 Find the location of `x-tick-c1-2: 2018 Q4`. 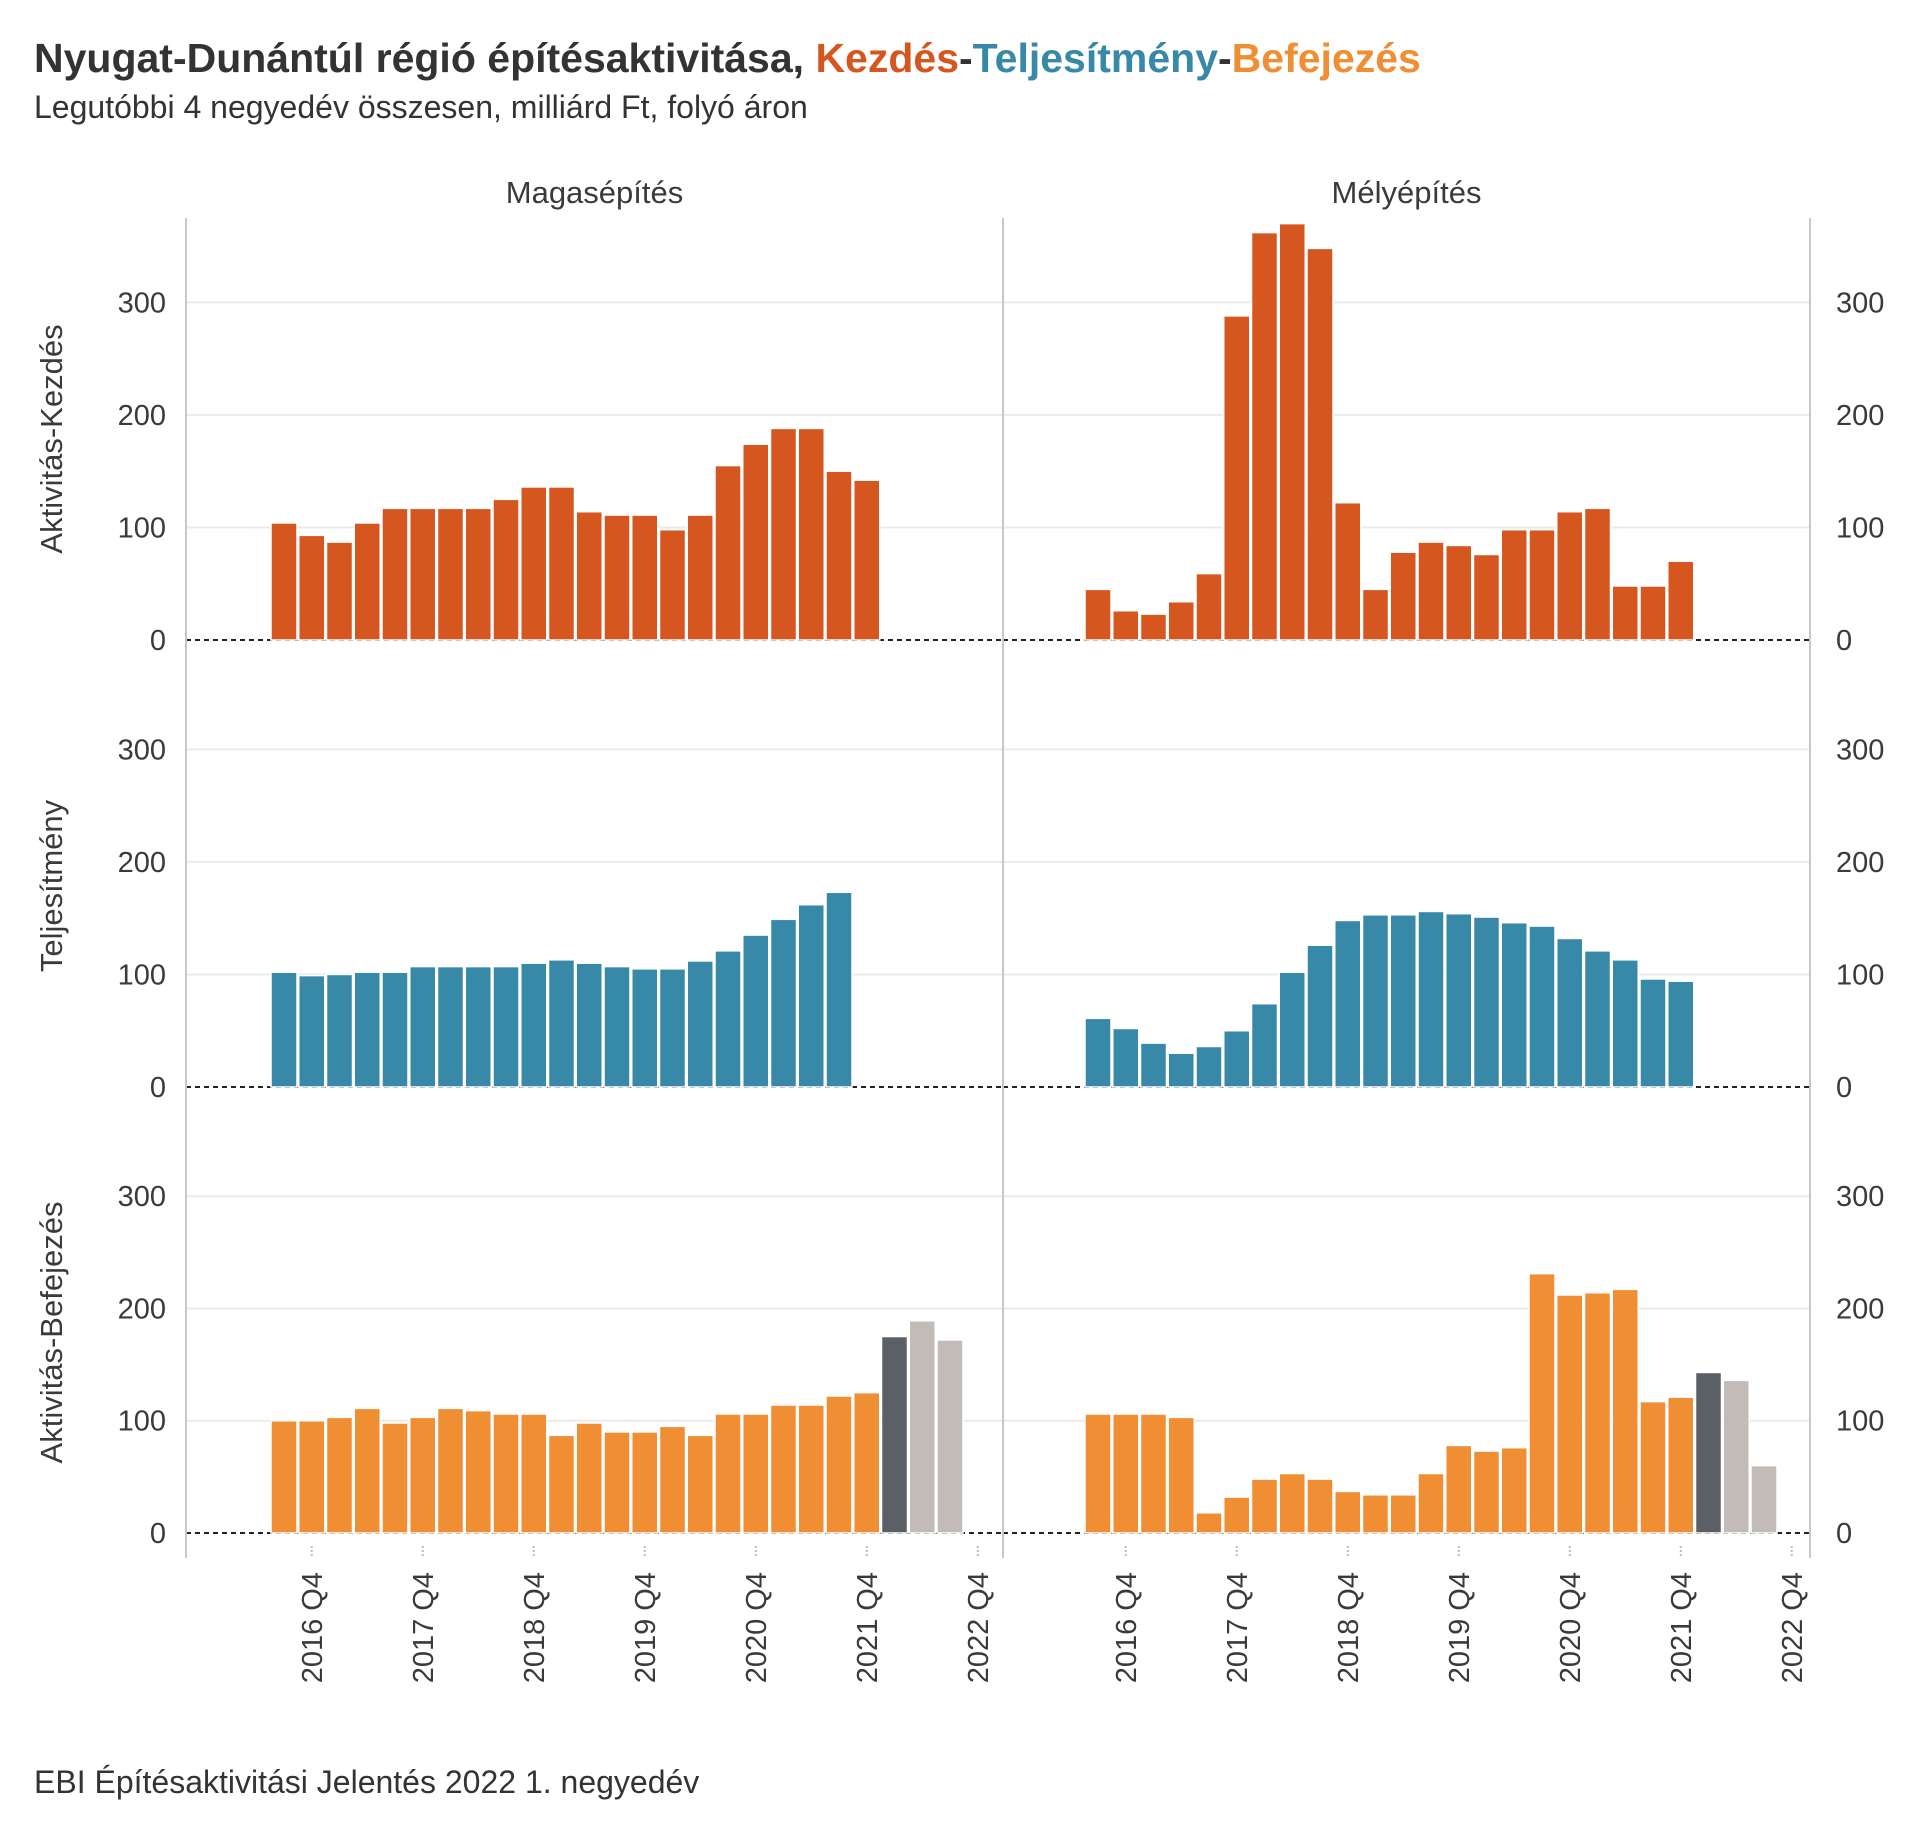

x-tick-c1-2: 2018 Q4 is located at coordinates (1349, 1627).